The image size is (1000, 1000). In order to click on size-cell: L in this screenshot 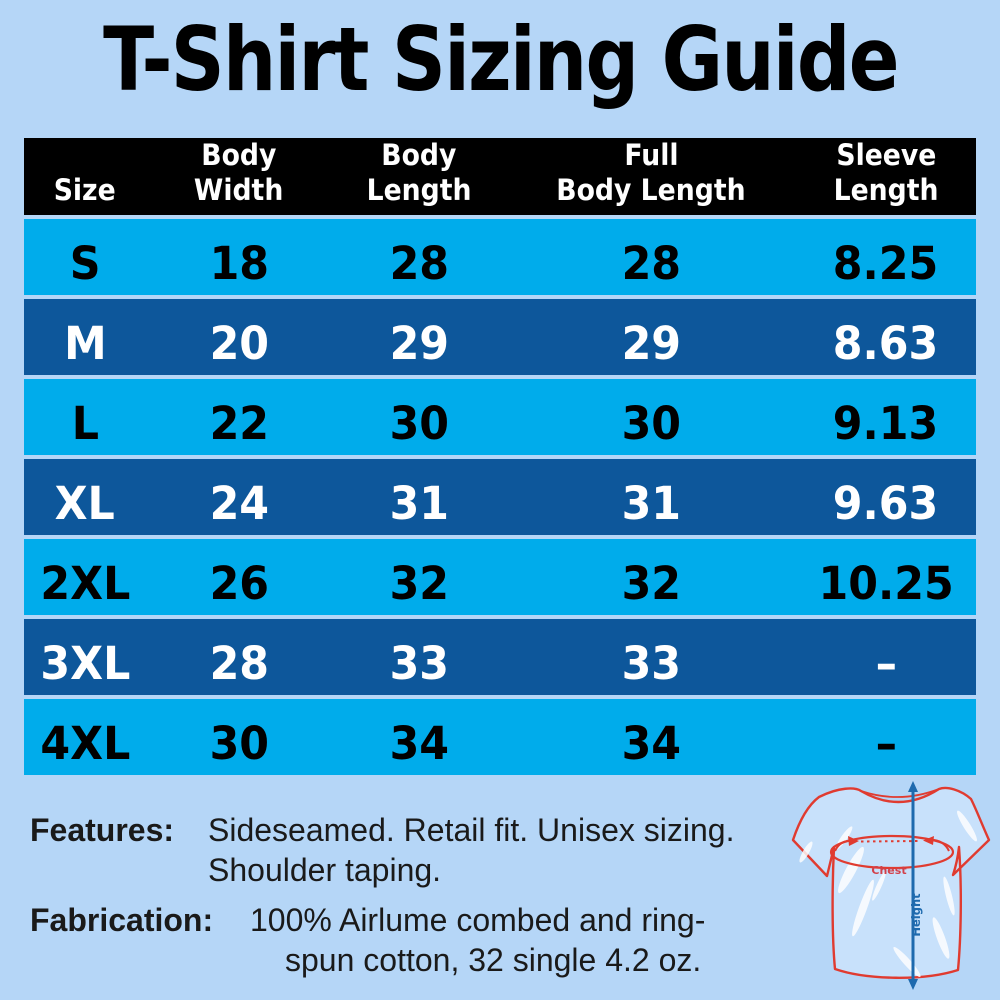, I will do `click(85, 423)`.